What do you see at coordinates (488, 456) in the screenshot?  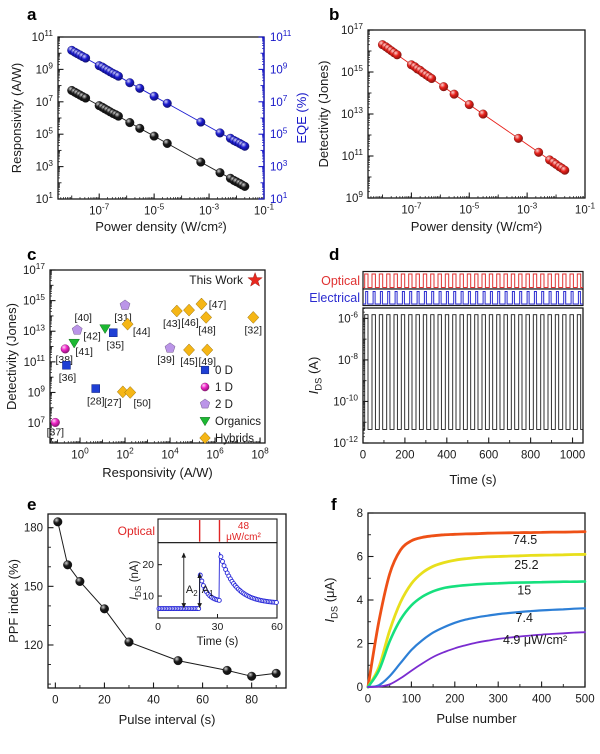 I see `svg-text: 600` at bounding box center [488, 456].